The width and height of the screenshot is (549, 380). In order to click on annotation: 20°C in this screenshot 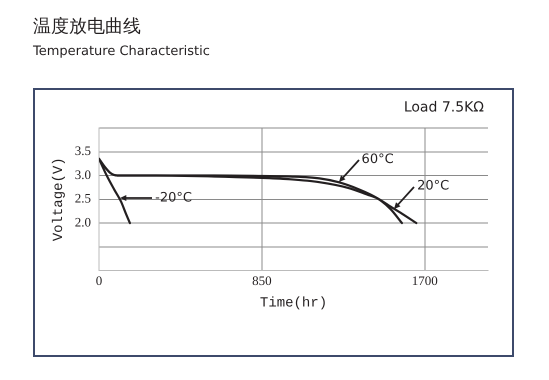, I will do `click(433, 186)`.